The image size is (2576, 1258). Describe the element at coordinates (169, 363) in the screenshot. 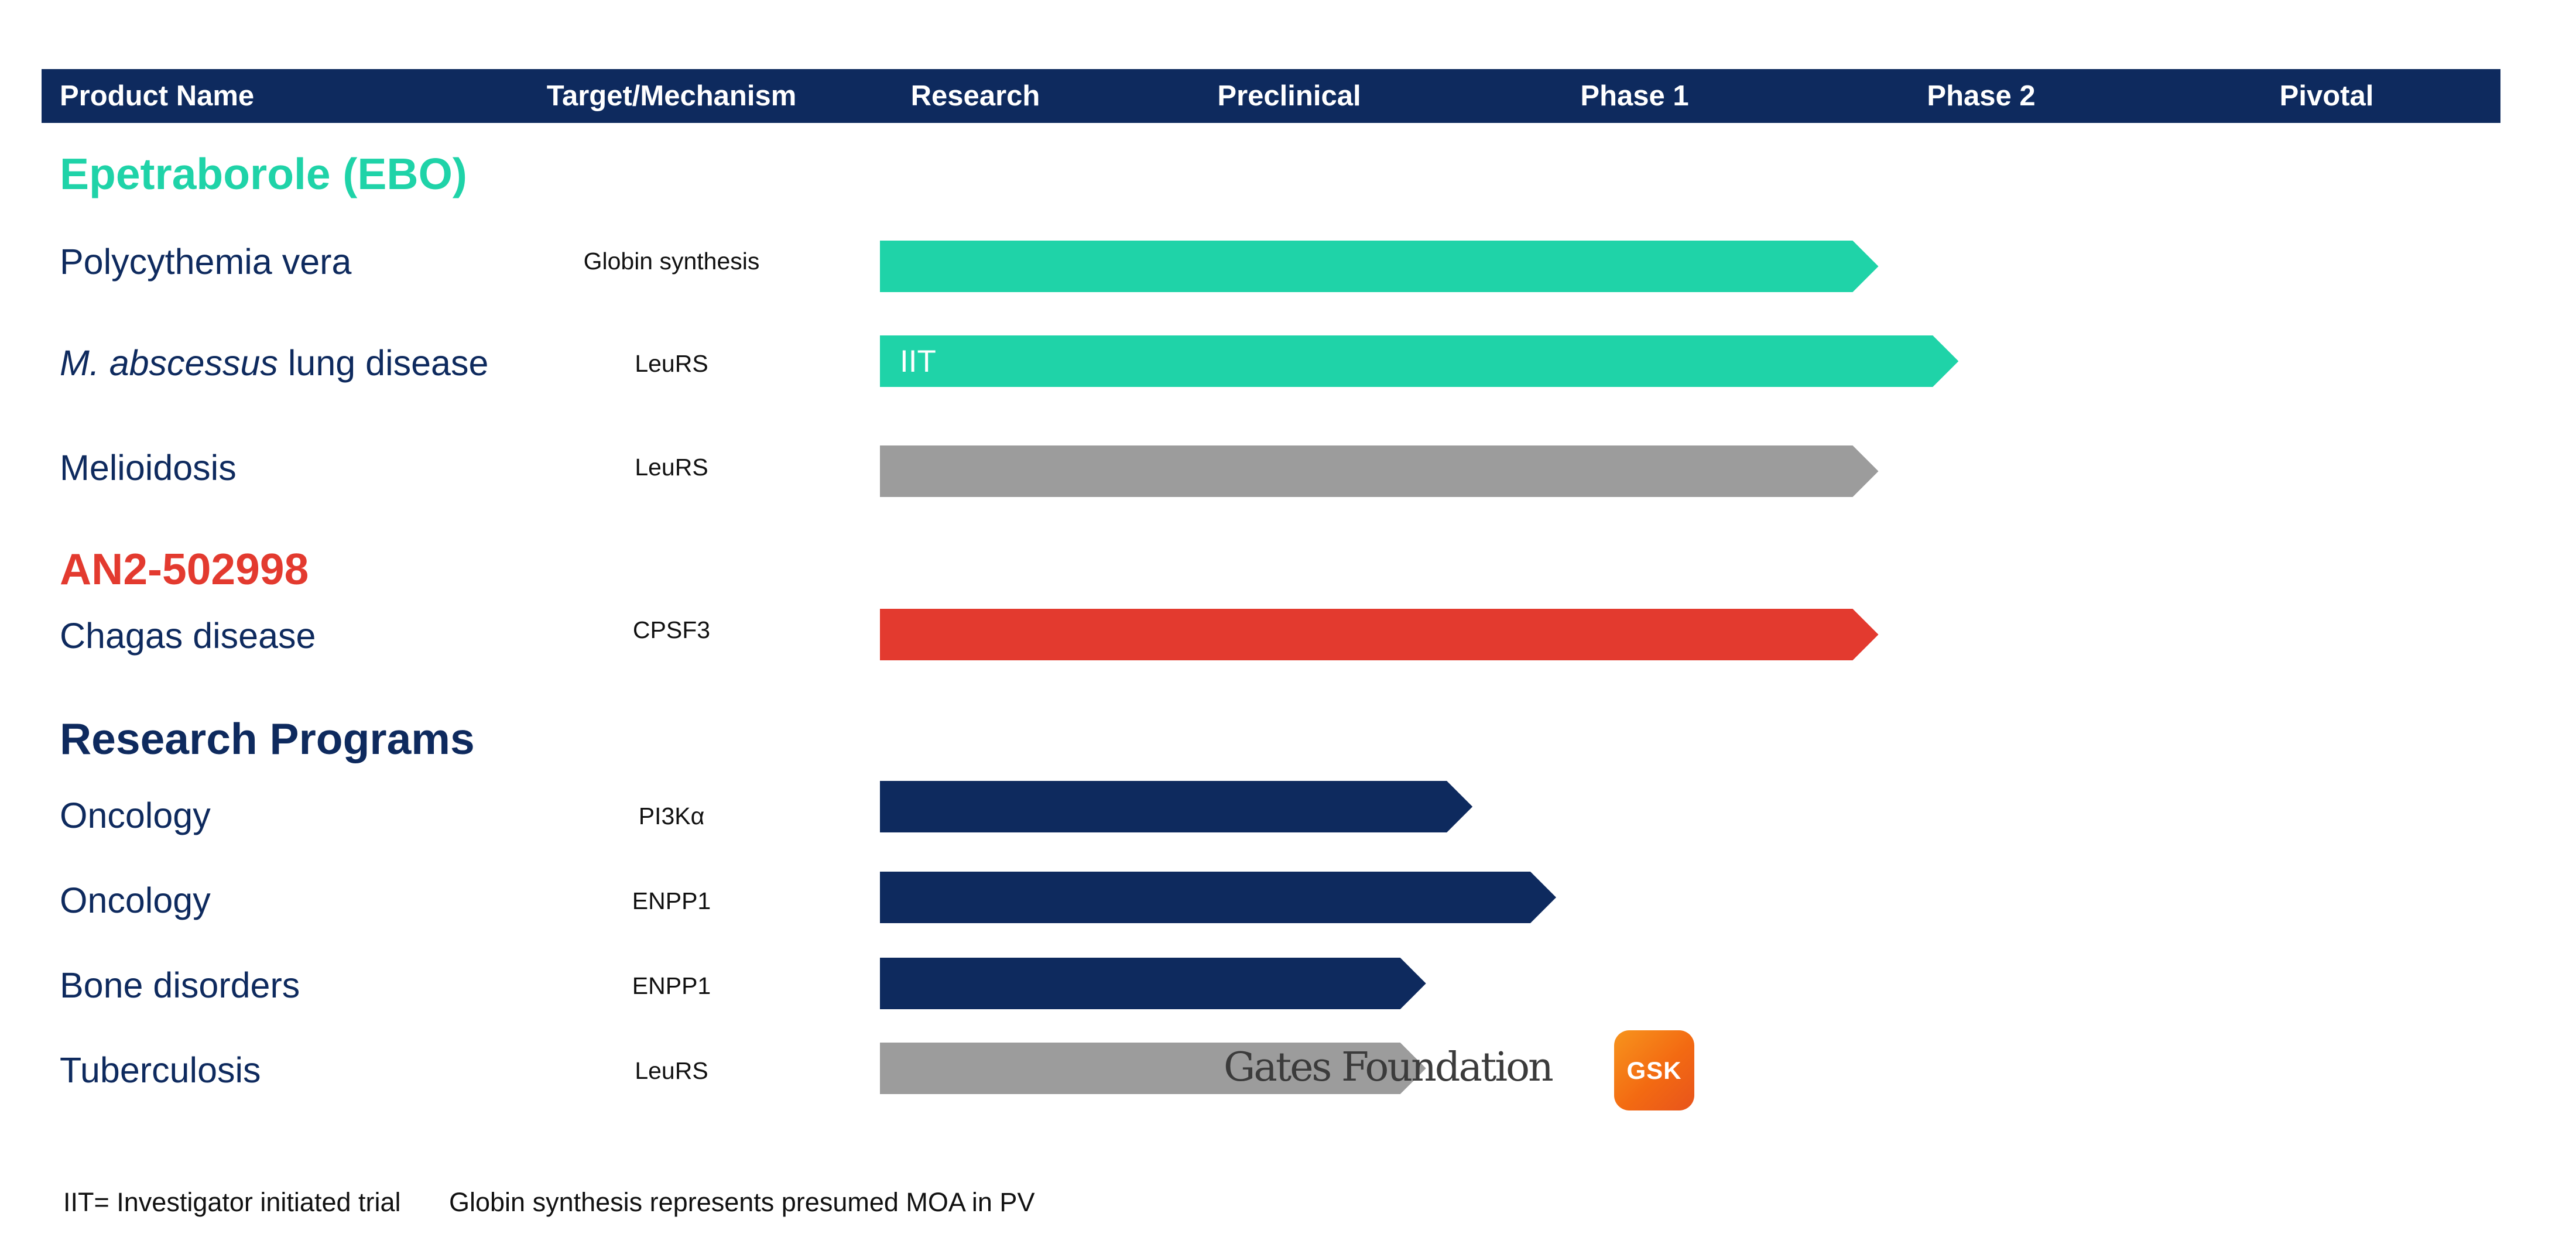

I see `row-label-italic: M. abscessus` at that location.